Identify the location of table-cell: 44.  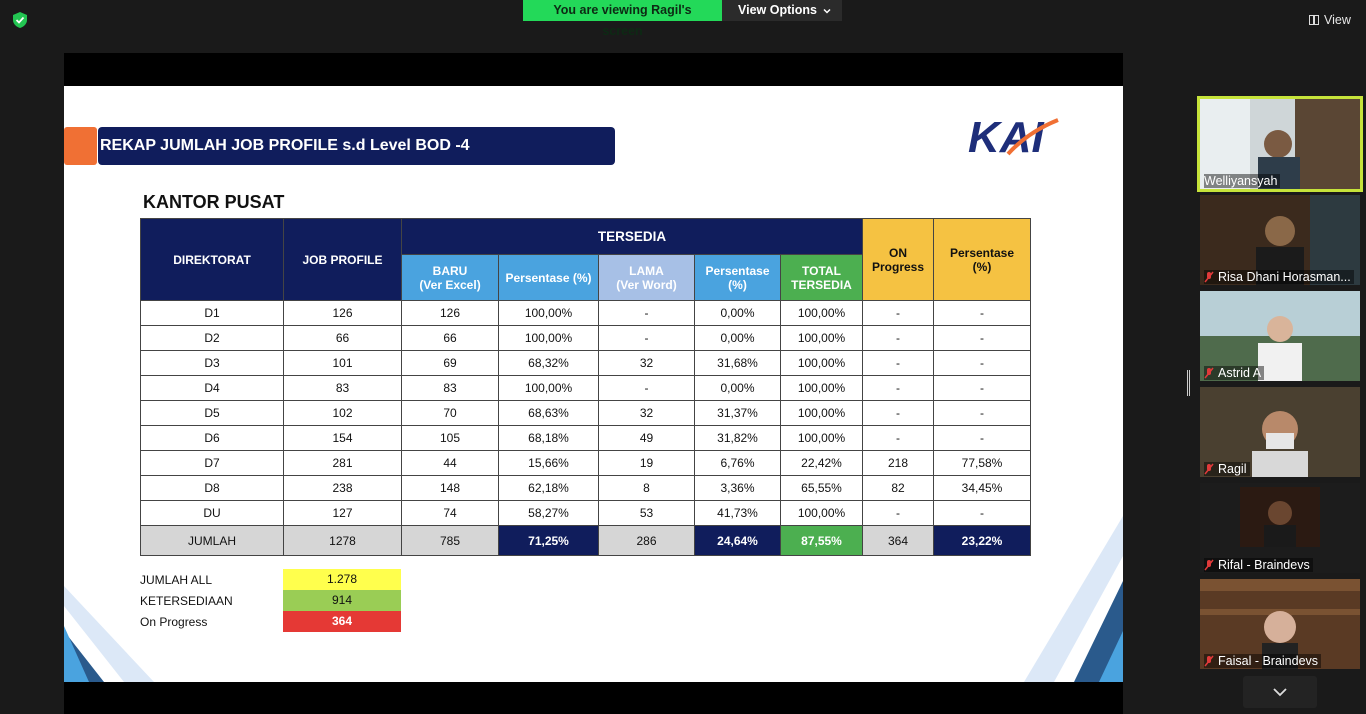
(450, 463).